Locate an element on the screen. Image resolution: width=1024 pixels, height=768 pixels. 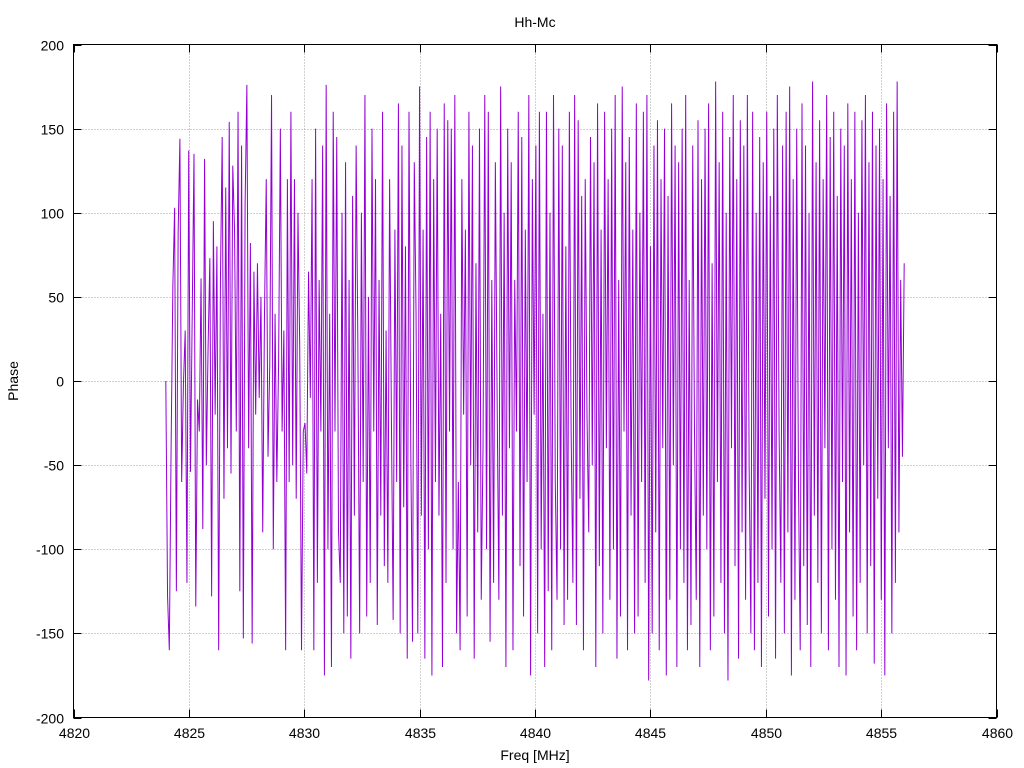
x-tick-label: 4855 is located at coordinates (881, 733).